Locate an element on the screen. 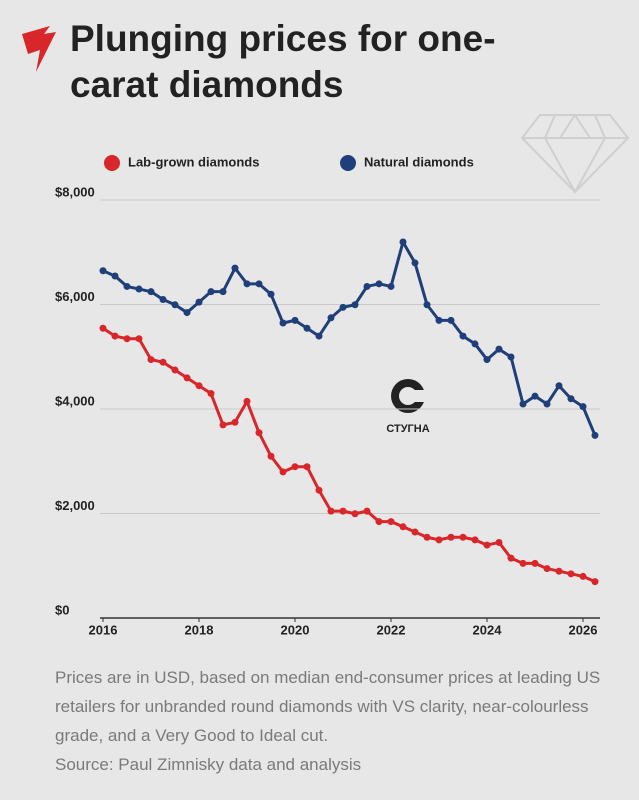 The height and width of the screenshot is (800, 639). x-tick-label: 2018 is located at coordinates (199, 629).